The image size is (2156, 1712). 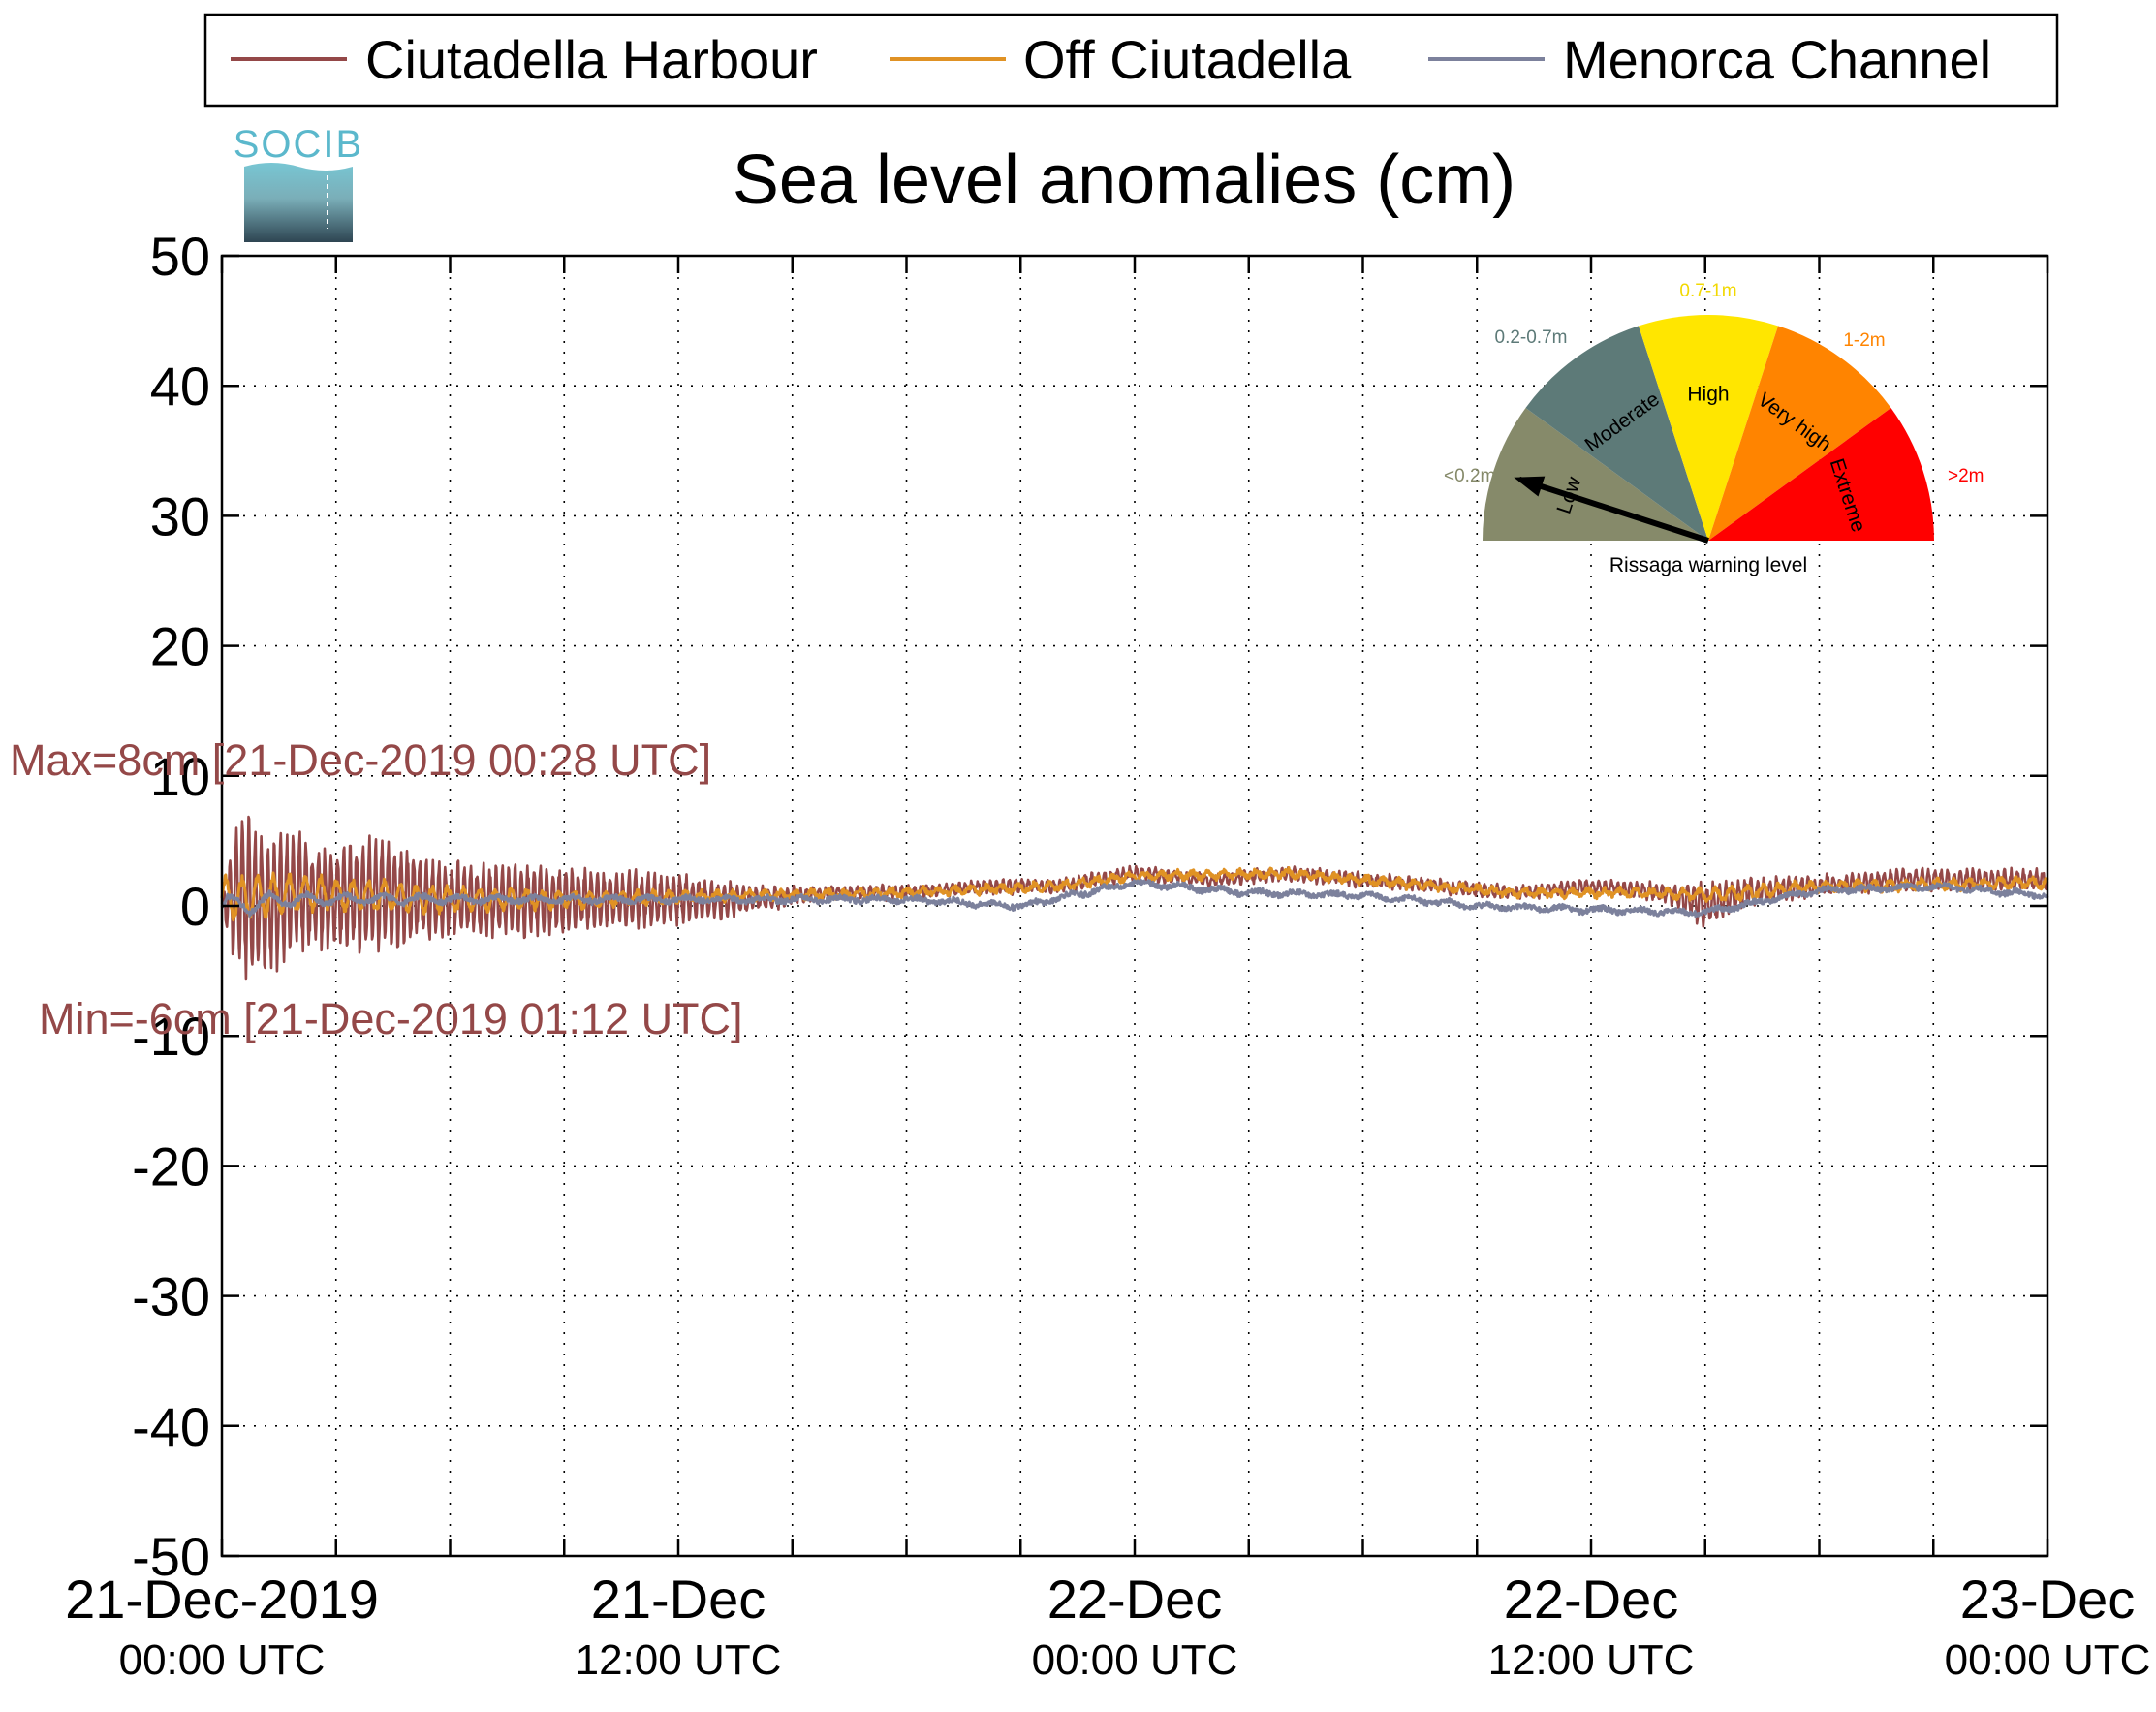 What do you see at coordinates (298, 144) in the screenshot?
I see `socib-logo-text: SOCIB` at bounding box center [298, 144].